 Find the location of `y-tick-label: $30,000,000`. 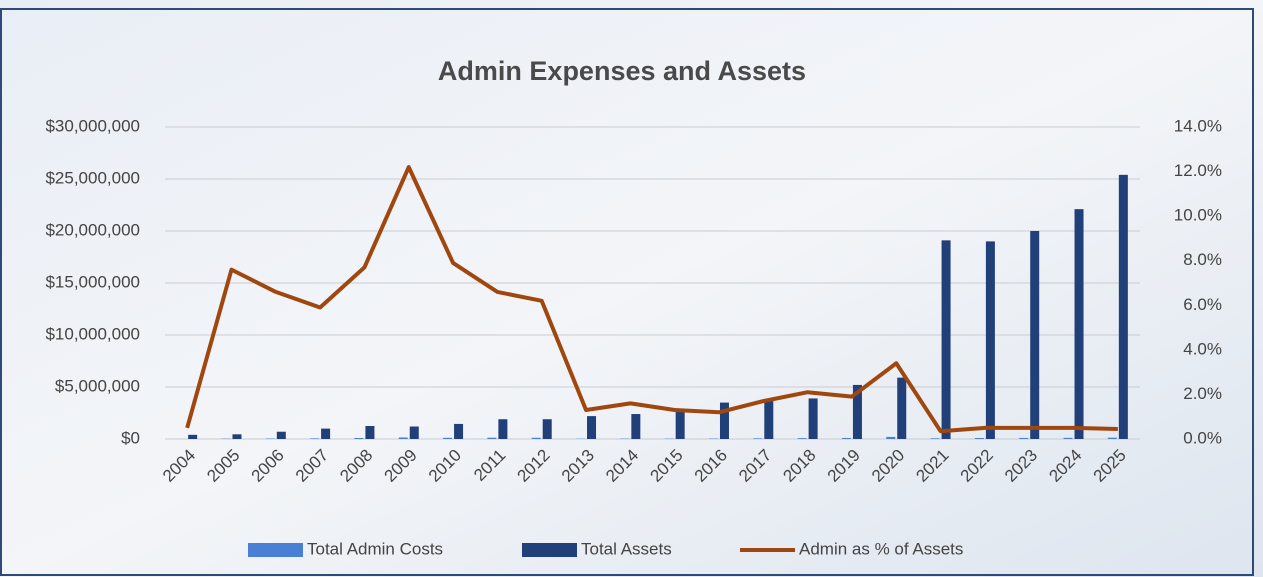

y-tick-label: $30,000,000 is located at coordinates (92, 125).